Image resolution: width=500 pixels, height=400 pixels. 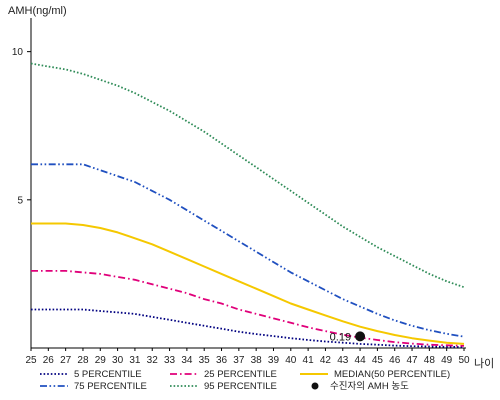 What do you see at coordinates (309, 360) in the screenshot?
I see `x-tick-label: 41` at bounding box center [309, 360].